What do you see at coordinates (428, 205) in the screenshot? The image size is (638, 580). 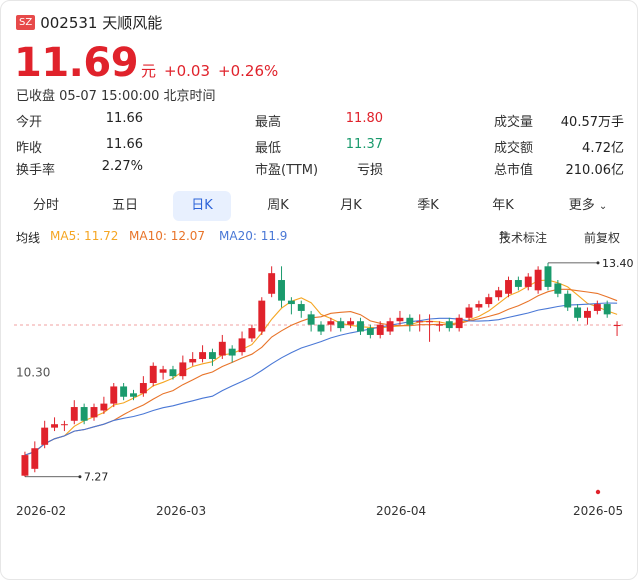 I see `tab-quarterly-k: 季K` at bounding box center [428, 205].